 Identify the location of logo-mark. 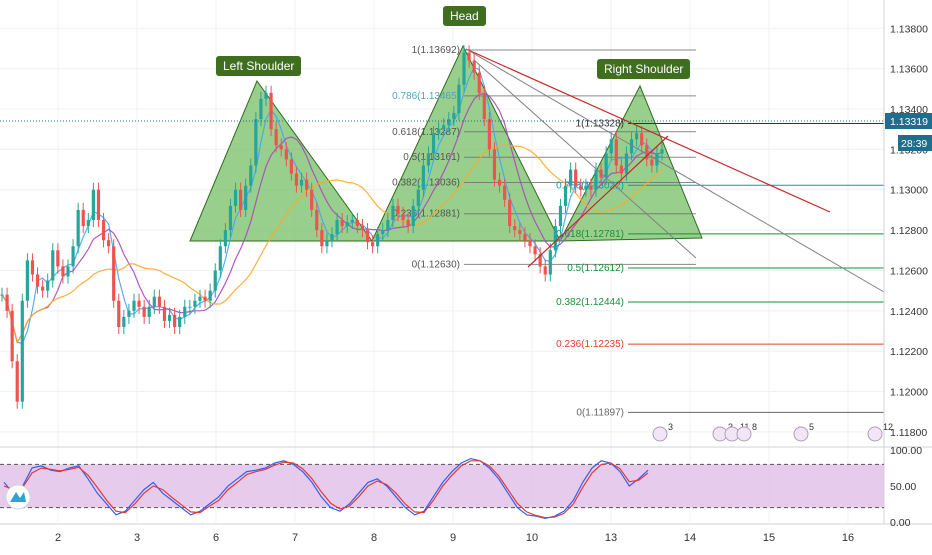
(18, 497).